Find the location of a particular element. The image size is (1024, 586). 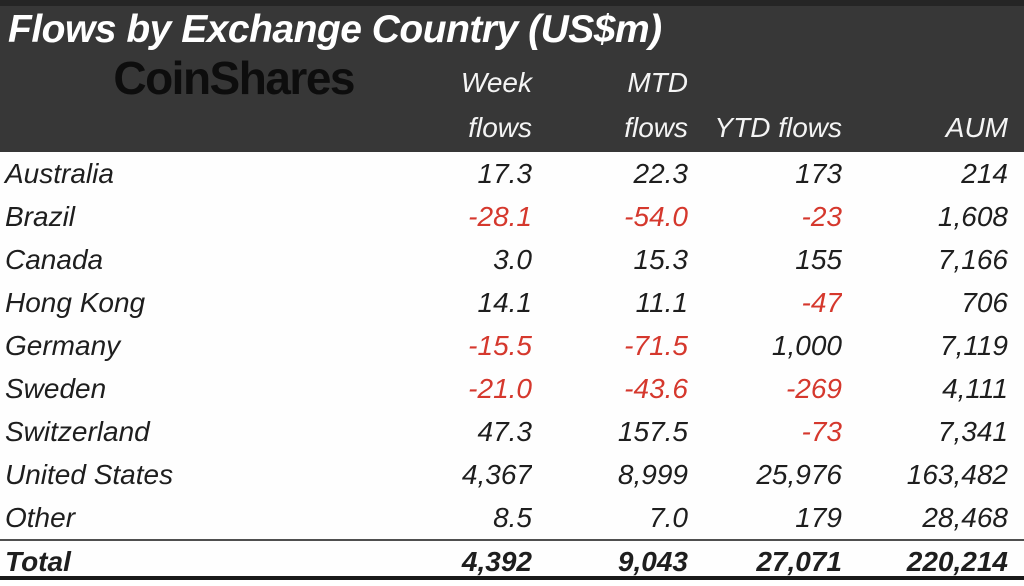

country-label: Other is located at coordinates (40, 517).